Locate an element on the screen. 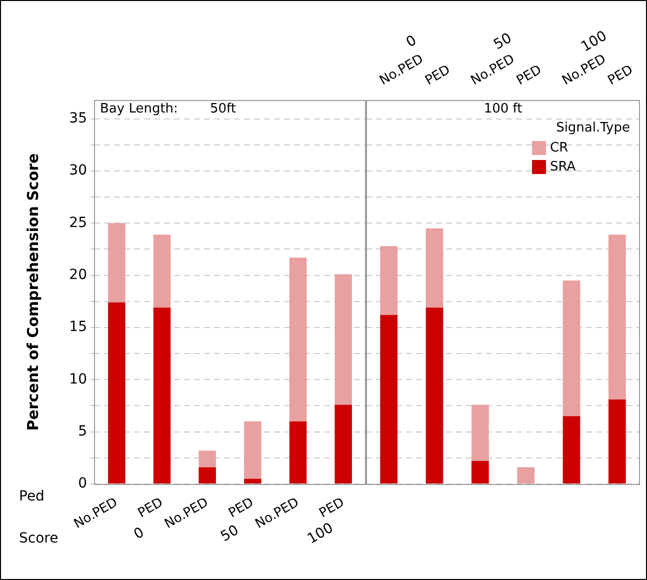 This screenshot has height=580, width=647. y-tick-label: 5 is located at coordinates (82, 431).